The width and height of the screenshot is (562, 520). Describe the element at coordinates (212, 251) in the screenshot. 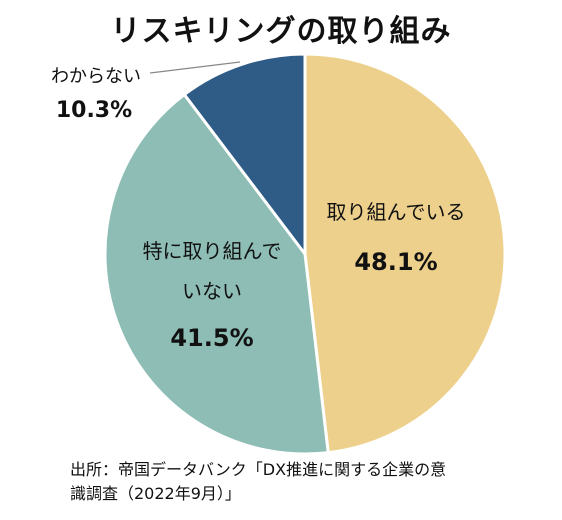

I see `slice-label-1-line1: 特に取り組んで` at that location.